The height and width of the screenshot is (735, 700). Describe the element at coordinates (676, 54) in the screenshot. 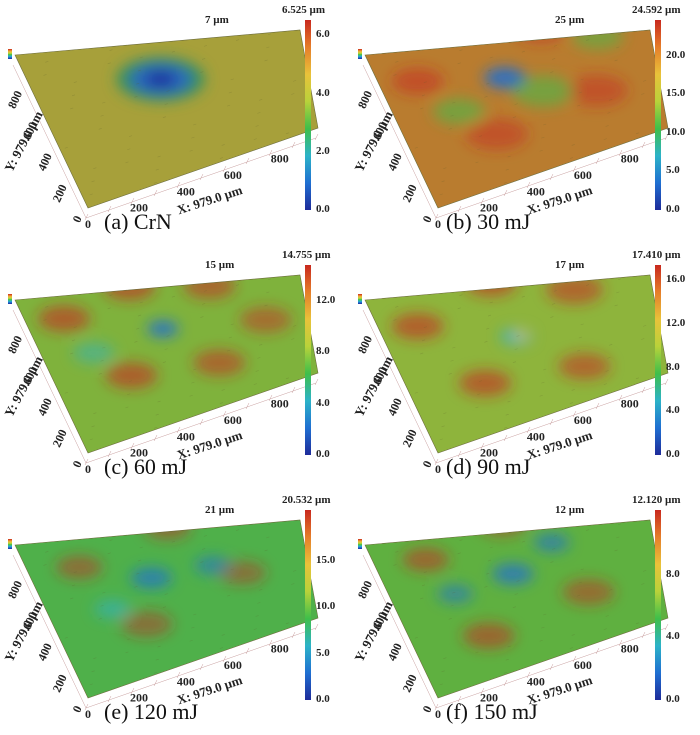

I see `colorbar-tick-label: 20.0` at that location.